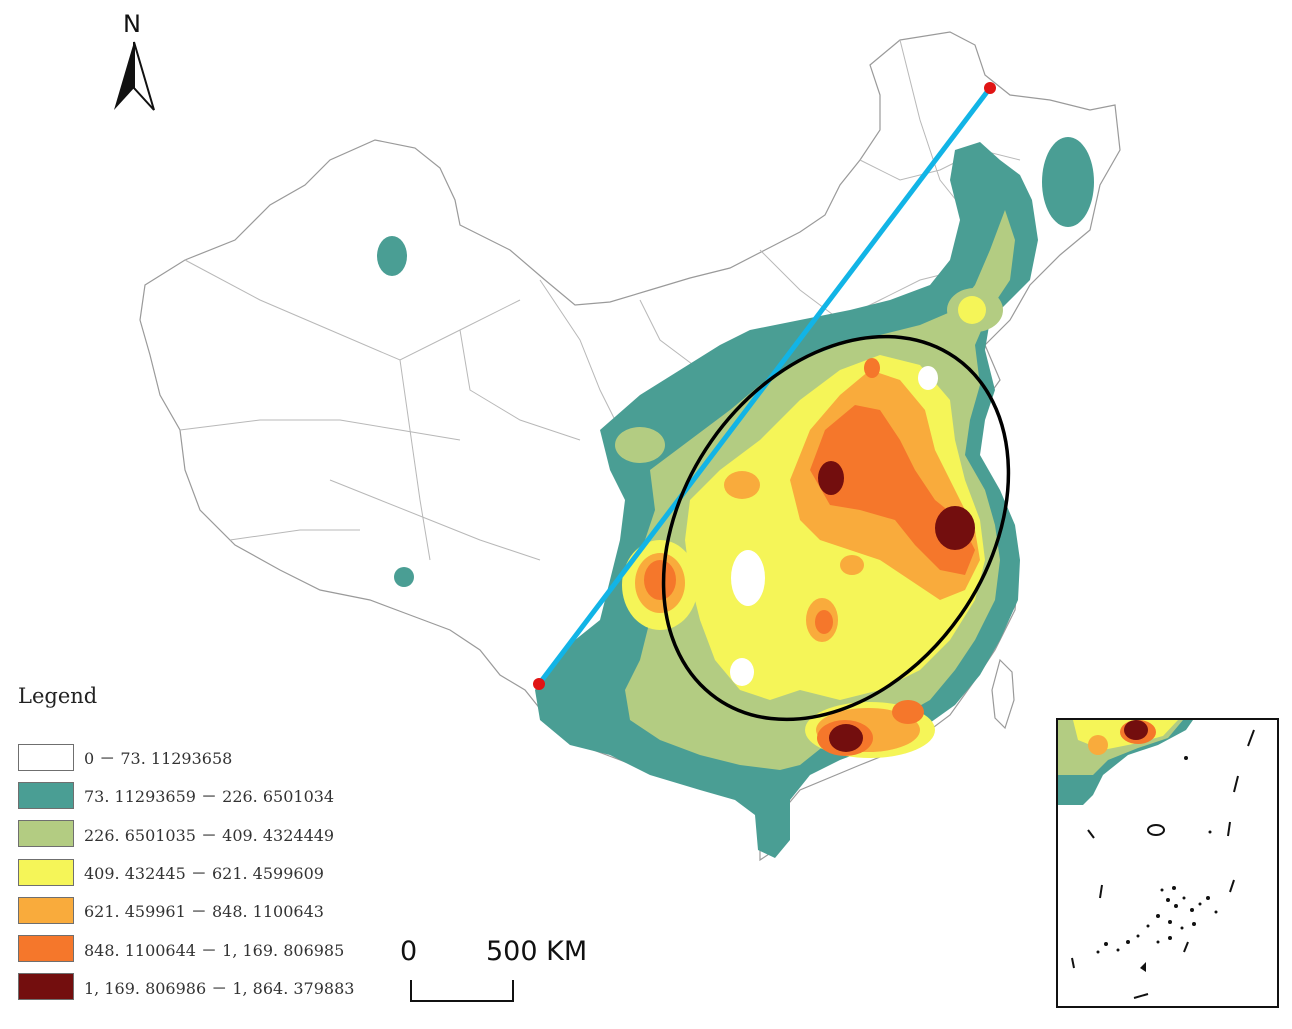 The image size is (1292, 1029). I want to click on legend-item: 409. 432445 － 621. 4599609, so click(186, 872).